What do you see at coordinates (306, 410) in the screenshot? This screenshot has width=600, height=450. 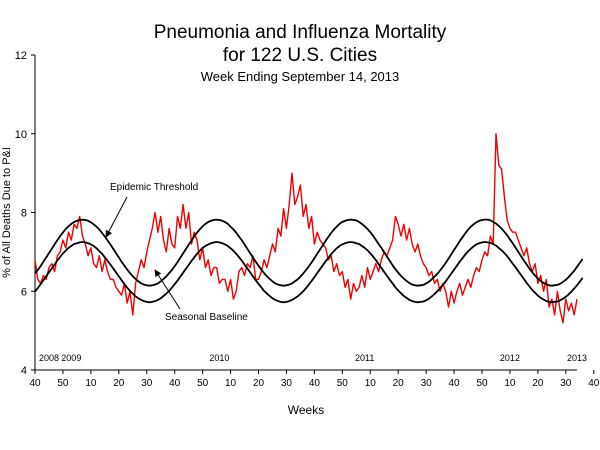 I see `x-axis-title: Weeks` at bounding box center [306, 410].